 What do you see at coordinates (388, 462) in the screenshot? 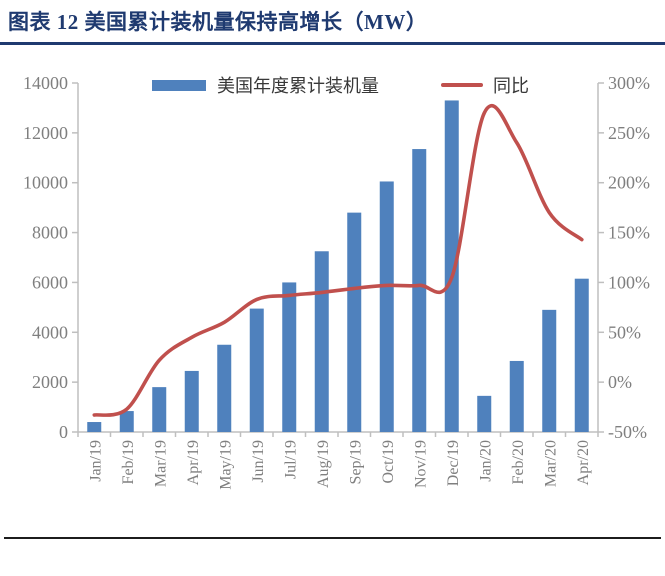
I see `x-tick-label: Oct/19` at bounding box center [388, 462].